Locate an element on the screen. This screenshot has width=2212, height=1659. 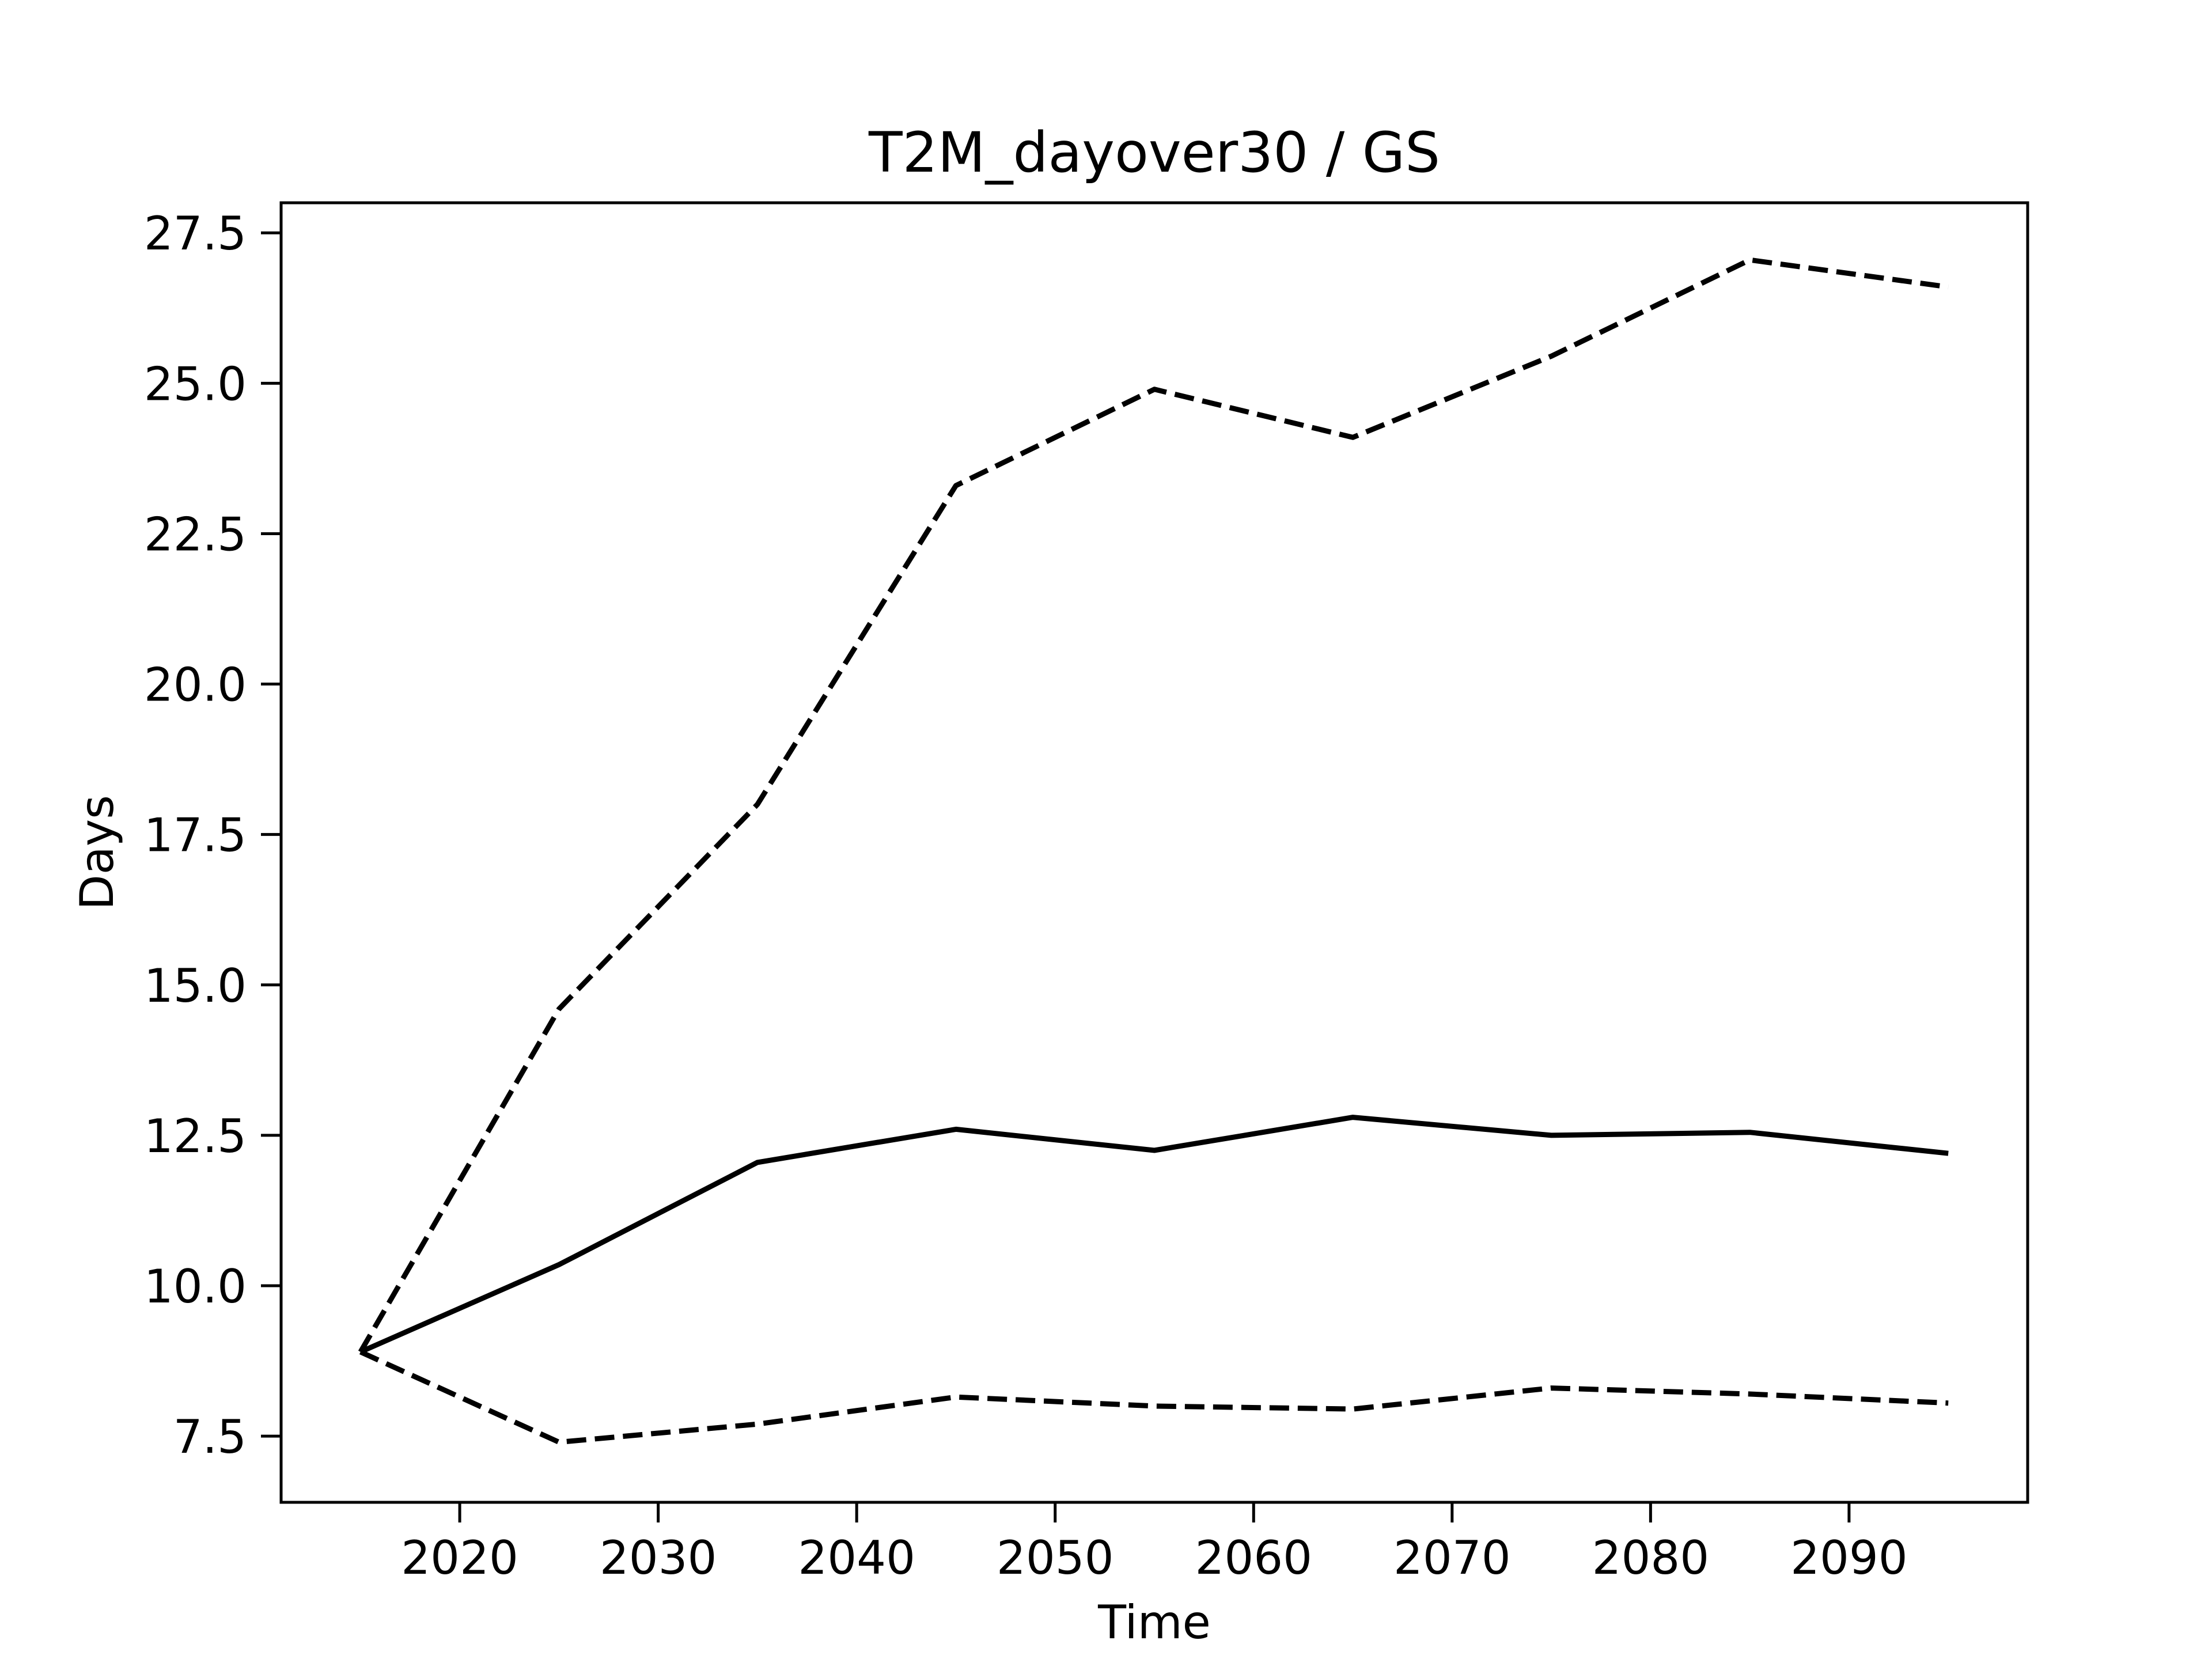
y-tick-label: 22.5 is located at coordinates (195, 534).